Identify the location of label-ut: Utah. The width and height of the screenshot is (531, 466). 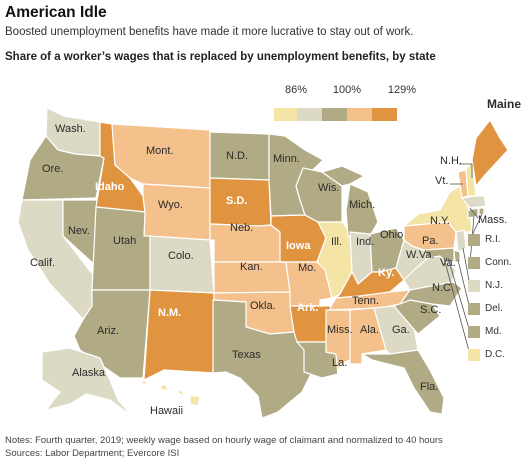
(124, 241).